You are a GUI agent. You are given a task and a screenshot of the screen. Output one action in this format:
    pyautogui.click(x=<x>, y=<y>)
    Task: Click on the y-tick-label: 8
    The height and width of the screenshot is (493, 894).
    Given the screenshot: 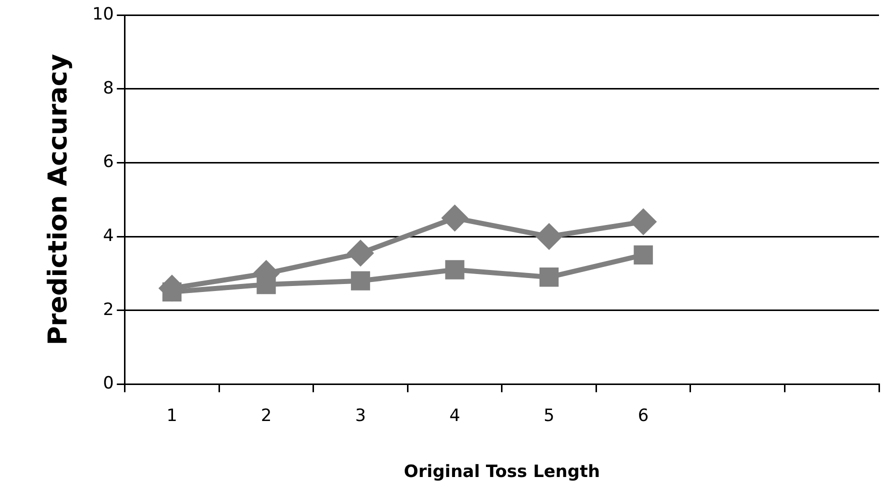 What is the action you would take?
    pyautogui.click(x=108, y=88)
    